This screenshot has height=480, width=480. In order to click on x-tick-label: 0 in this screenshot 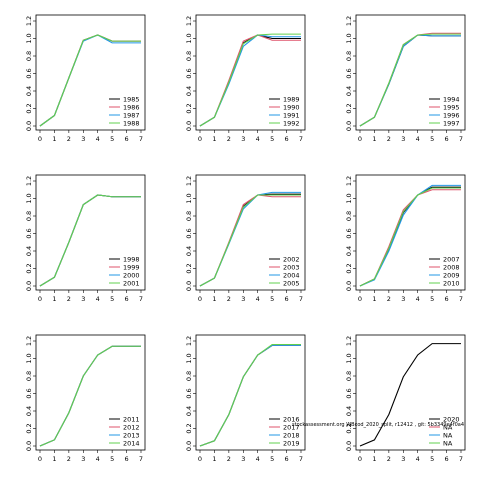, I will do `click(40, 459)`.